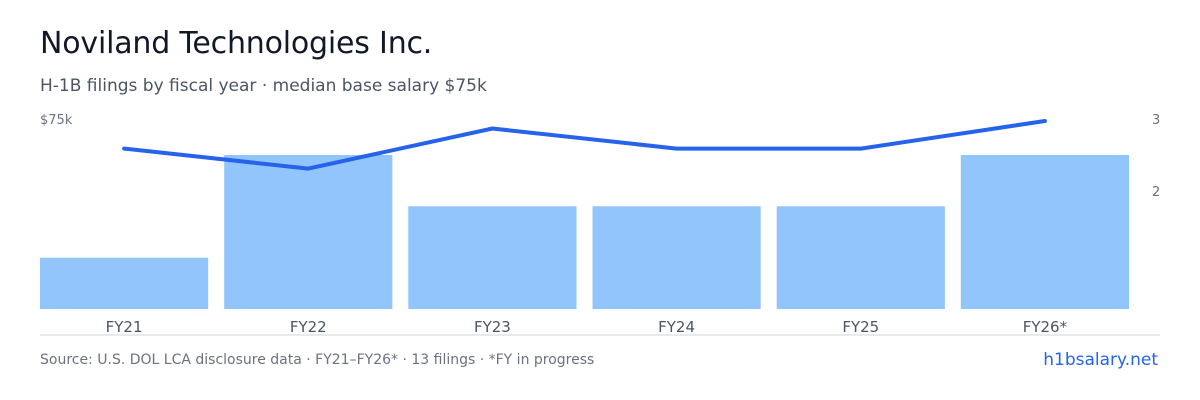  What do you see at coordinates (308, 232) in the screenshot?
I see `bar-fy22` at bounding box center [308, 232].